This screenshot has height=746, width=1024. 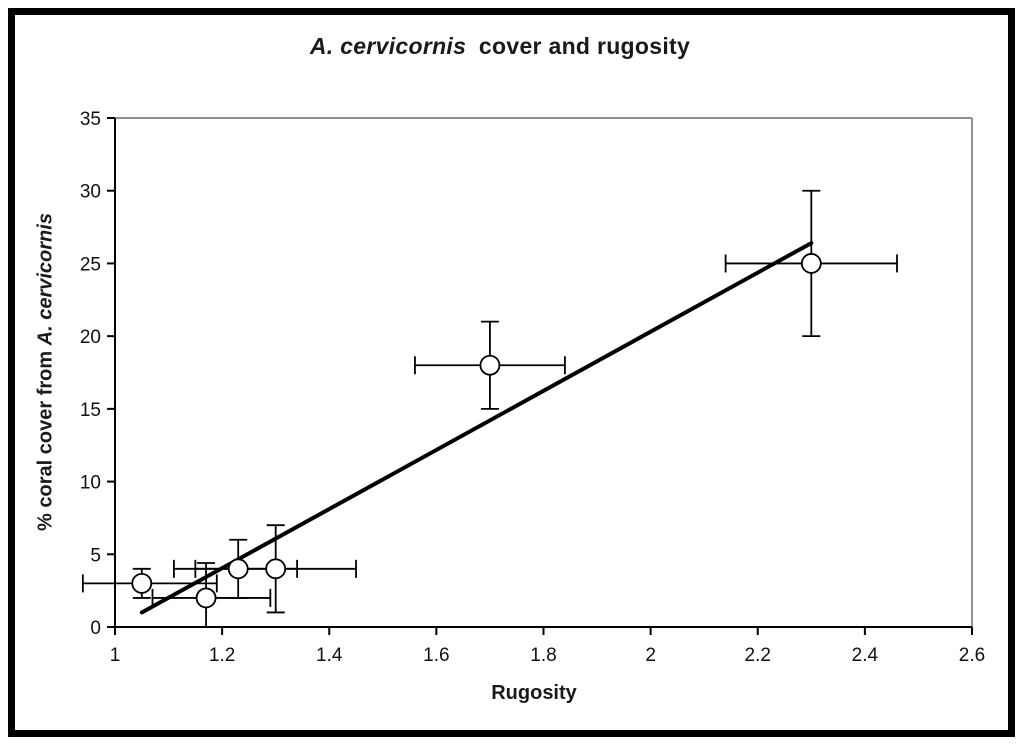 What do you see at coordinates (758, 655) in the screenshot?
I see `x-tick-label: 2.2` at bounding box center [758, 655].